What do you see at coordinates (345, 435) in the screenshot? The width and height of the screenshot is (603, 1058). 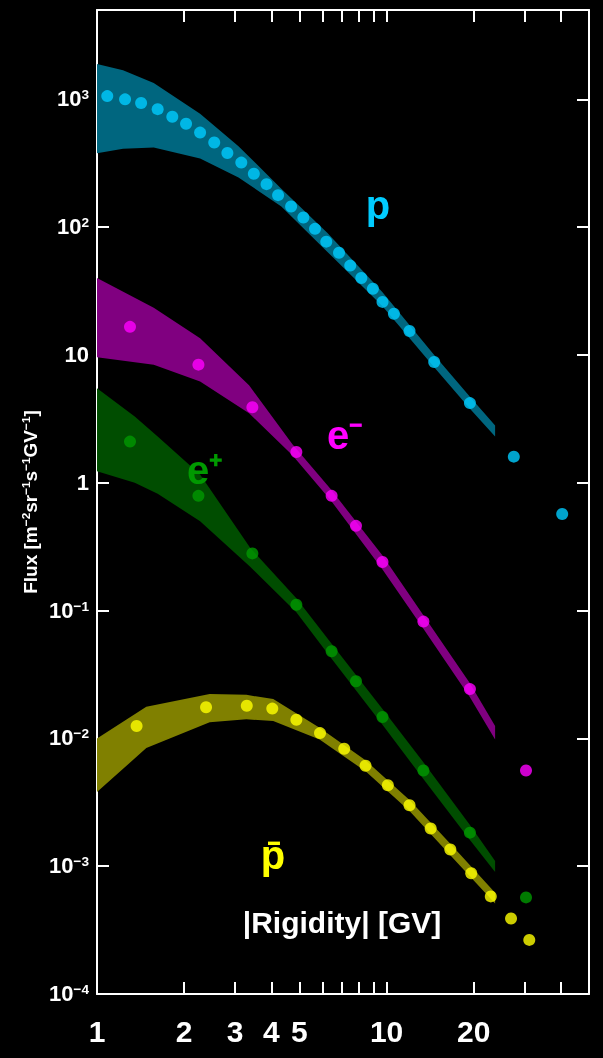 I see `series-label: e⁻` at bounding box center [345, 435].